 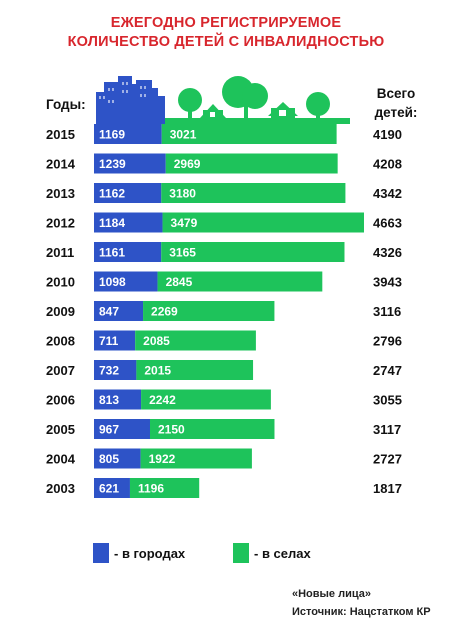 I want to click on data-label-village-2012: 3479, so click(x=184, y=223).